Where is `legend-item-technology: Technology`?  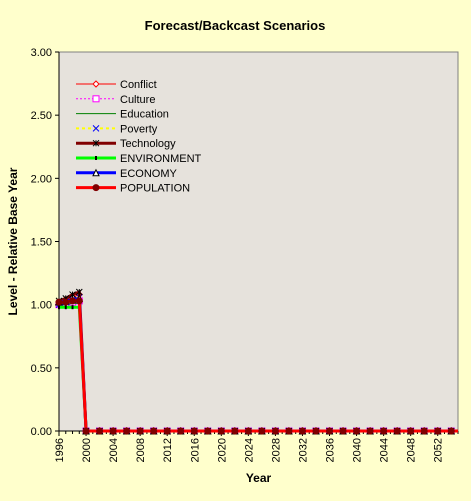
legend-item-technology: Technology is located at coordinates (126, 144).